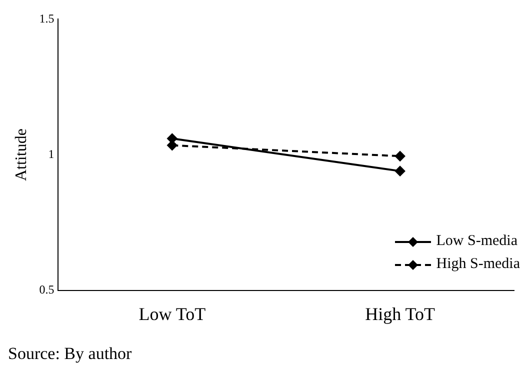 This screenshot has height=386, width=520. What do you see at coordinates (400, 314) in the screenshot?
I see `x-tick-label: High ToT` at bounding box center [400, 314].